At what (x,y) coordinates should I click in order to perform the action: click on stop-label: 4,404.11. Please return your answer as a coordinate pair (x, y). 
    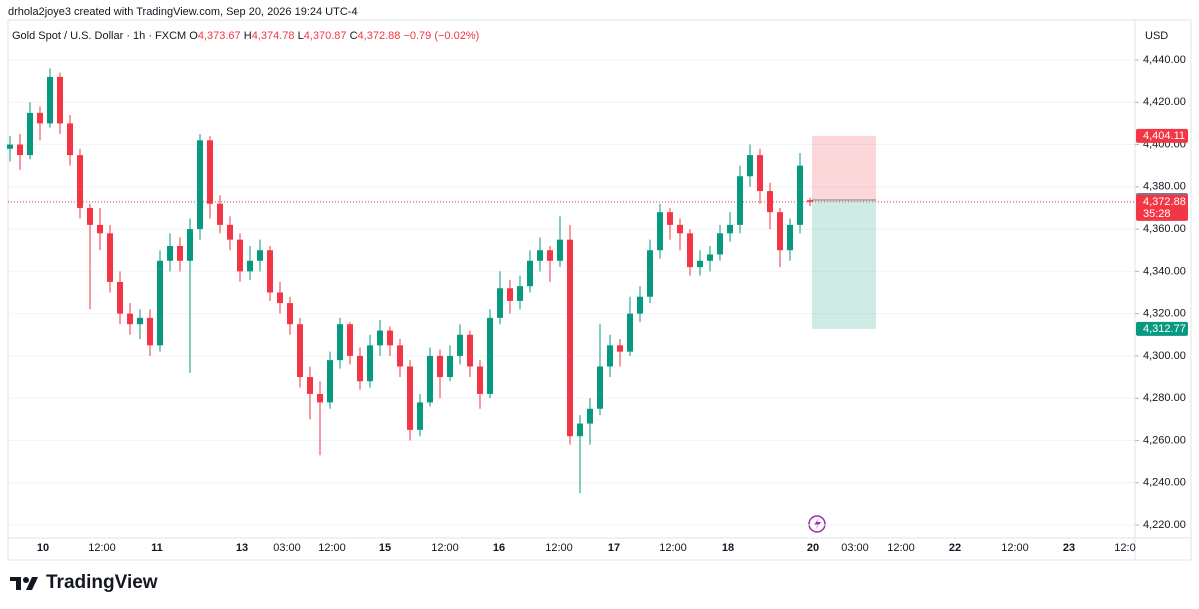
    Looking at the image, I should click on (1164, 136).